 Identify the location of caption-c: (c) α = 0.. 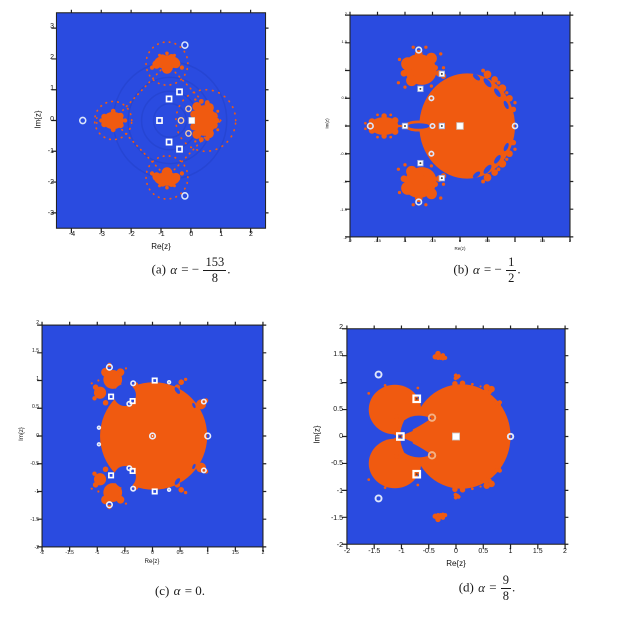
(180, 586).